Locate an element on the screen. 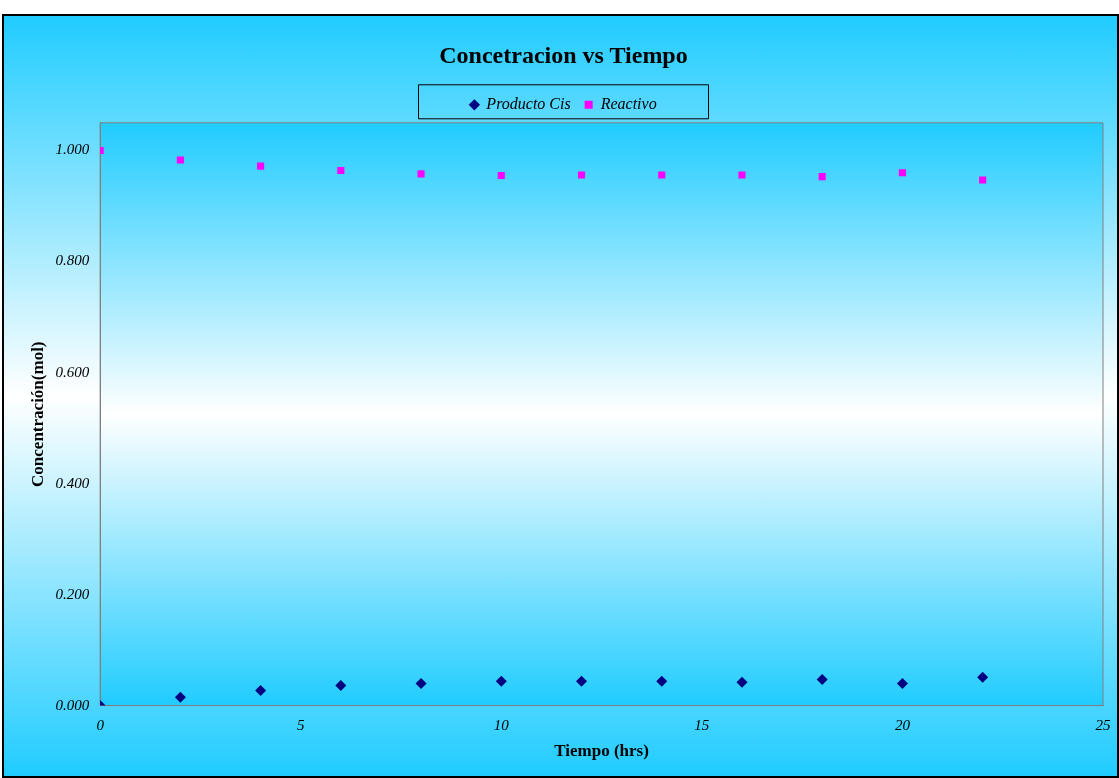  y-tick-label: 0.400 is located at coordinates (72, 482).